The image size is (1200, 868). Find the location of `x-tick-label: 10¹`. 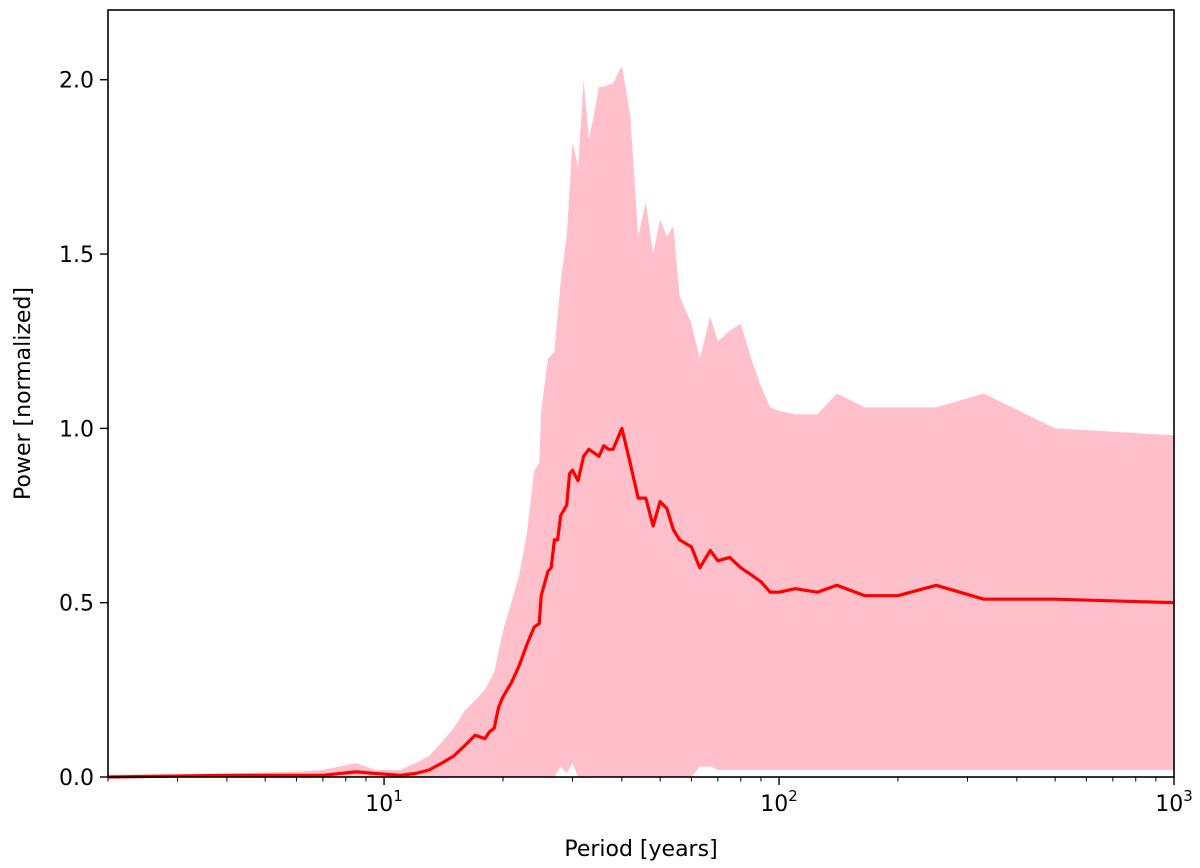

x-tick-label: 10¹ is located at coordinates (384, 802).